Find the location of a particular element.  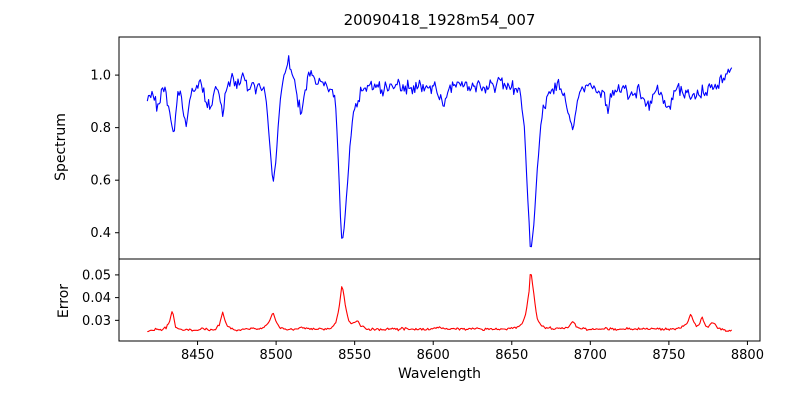

x-axis-label: Wavelength is located at coordinates (439, 374).